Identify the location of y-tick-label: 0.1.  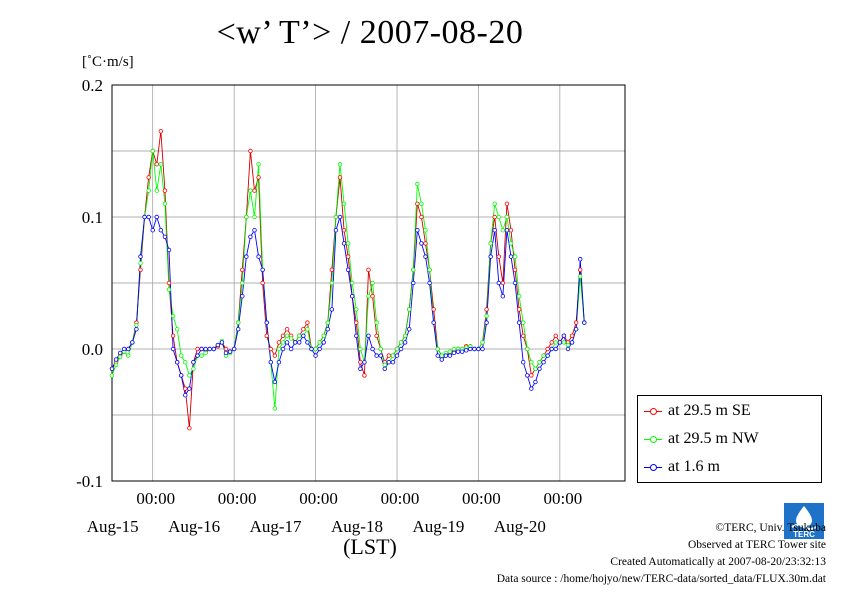
(92, 217).